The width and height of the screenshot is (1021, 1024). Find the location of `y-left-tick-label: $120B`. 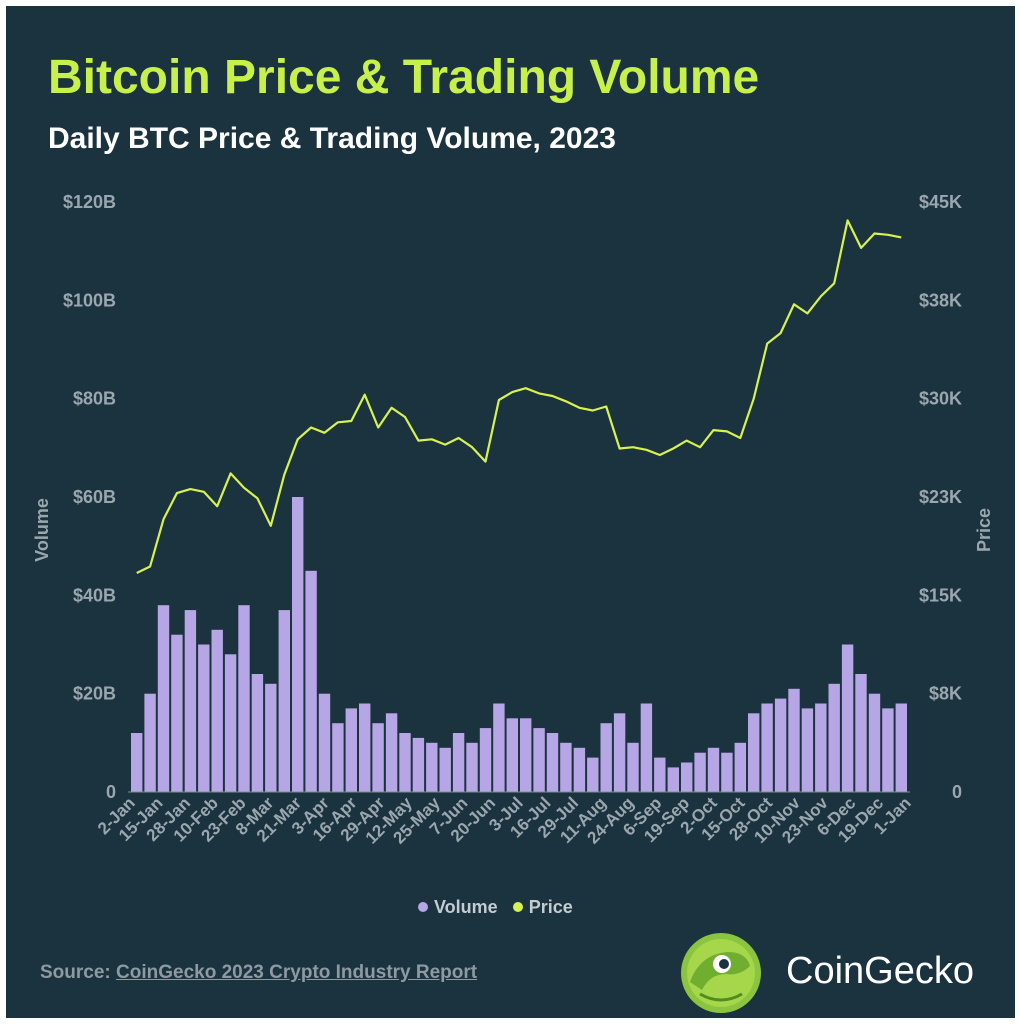

y-left-tick-label: $120B is located at coordinates (89, 202).